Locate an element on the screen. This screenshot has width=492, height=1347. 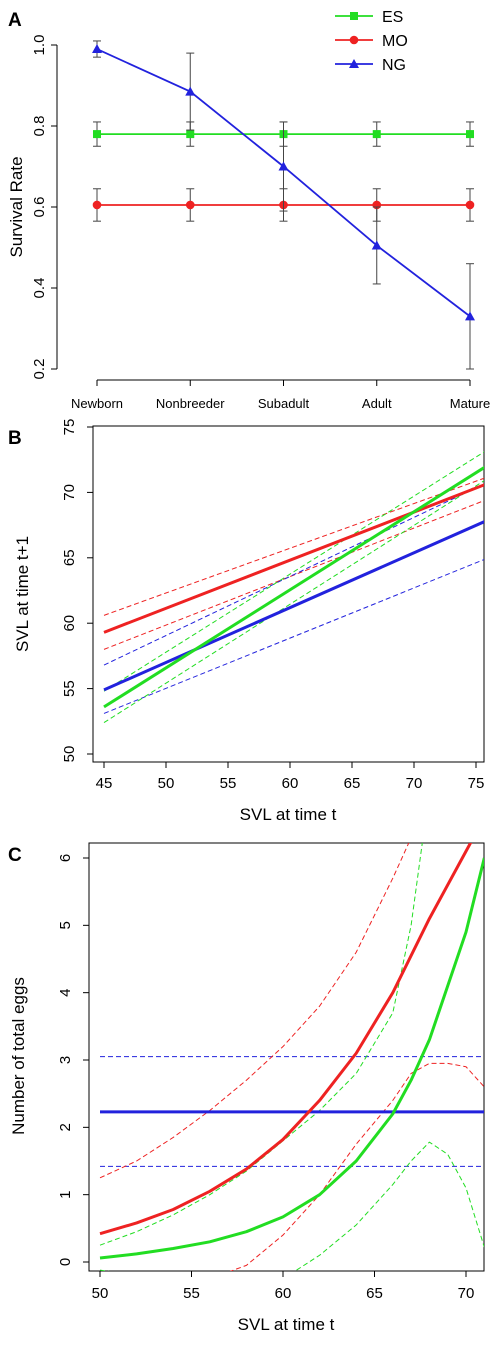
legend-label-MO: MO is located at coordinates (395, 41).